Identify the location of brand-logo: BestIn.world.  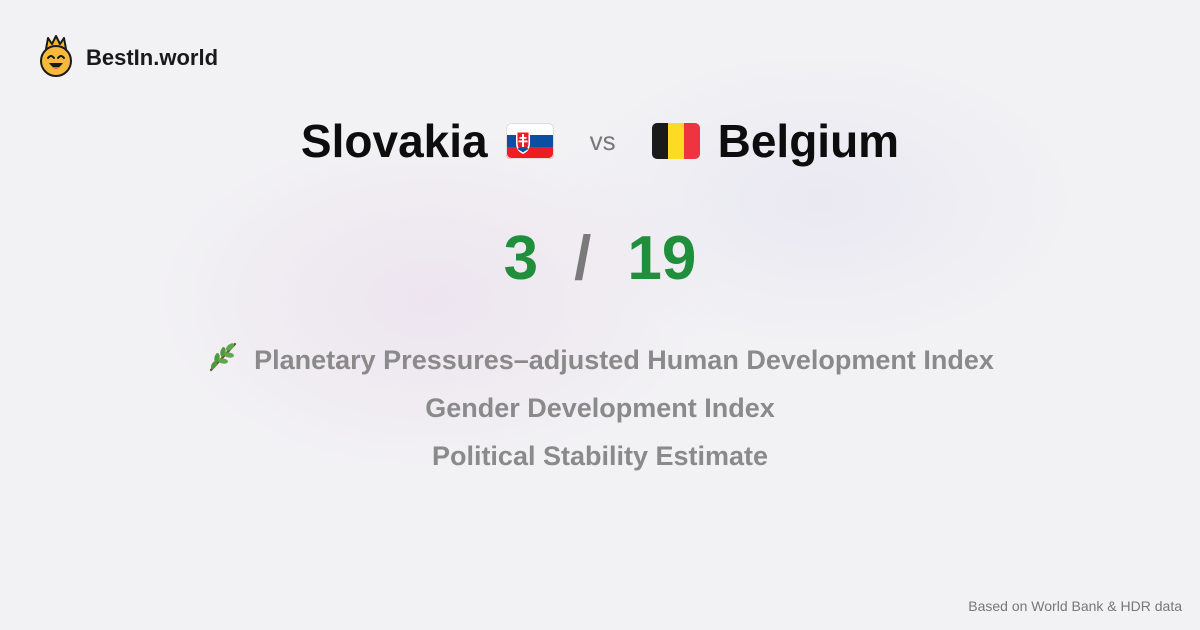
(128, 58).